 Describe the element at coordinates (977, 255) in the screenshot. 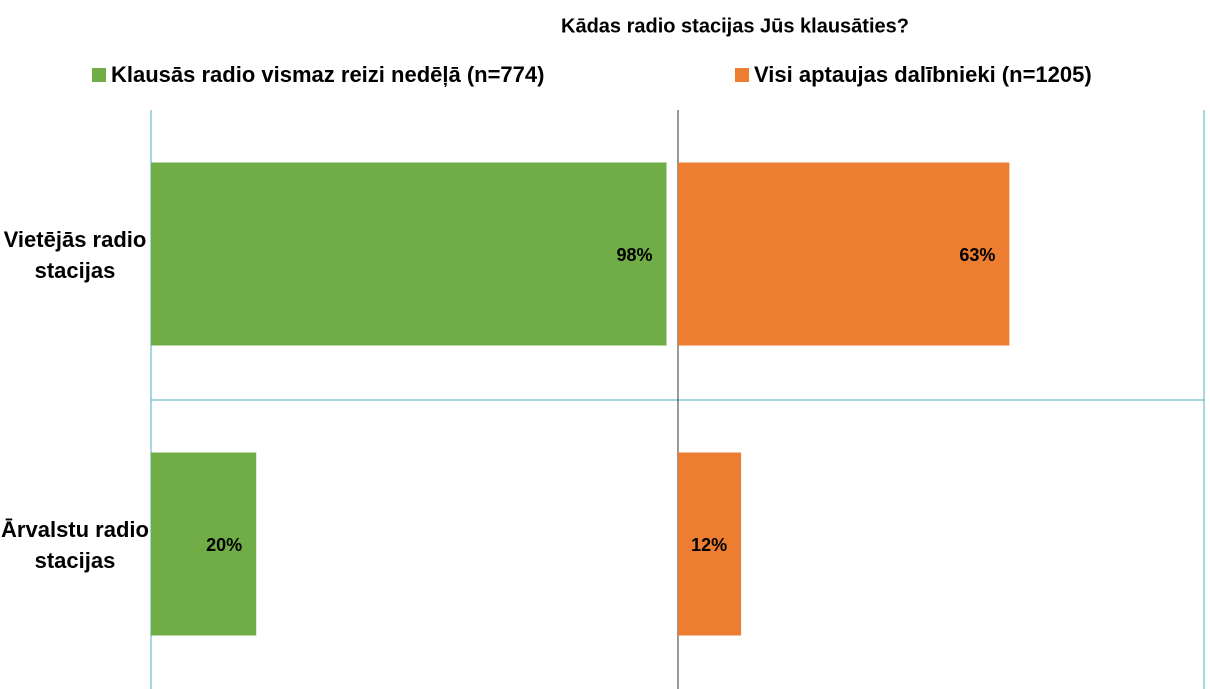

I see `data-label: 63%` at that location.